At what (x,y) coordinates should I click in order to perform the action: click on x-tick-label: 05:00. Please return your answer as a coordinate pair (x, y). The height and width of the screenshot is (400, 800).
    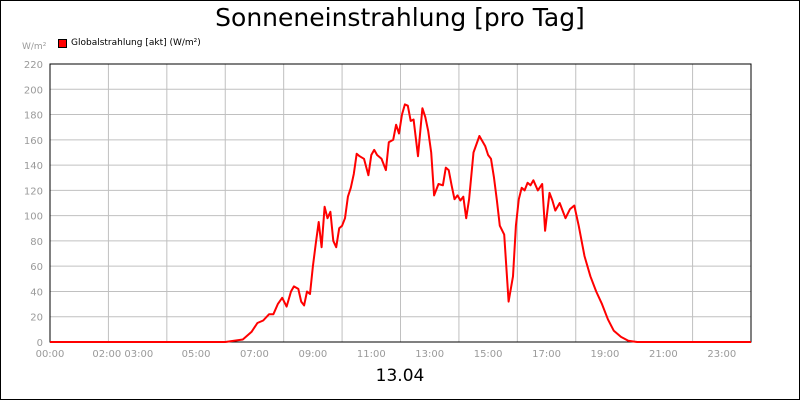
    Looking at the image, I should click on (196, 354).